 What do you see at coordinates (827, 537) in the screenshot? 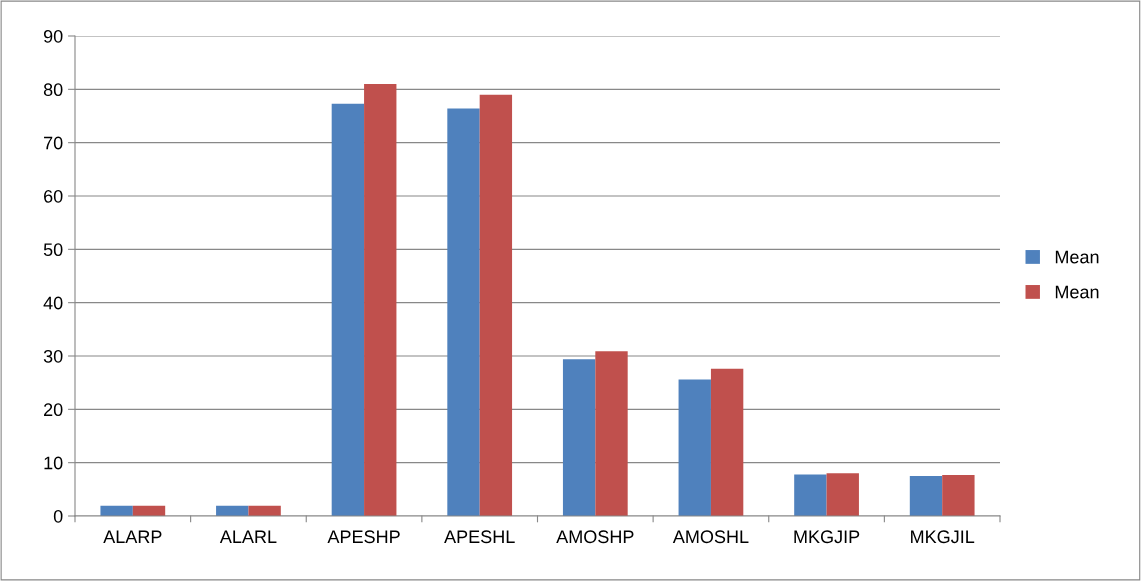
I see `x-tick-label: MKGJIP` at bounding box center [827, 537].